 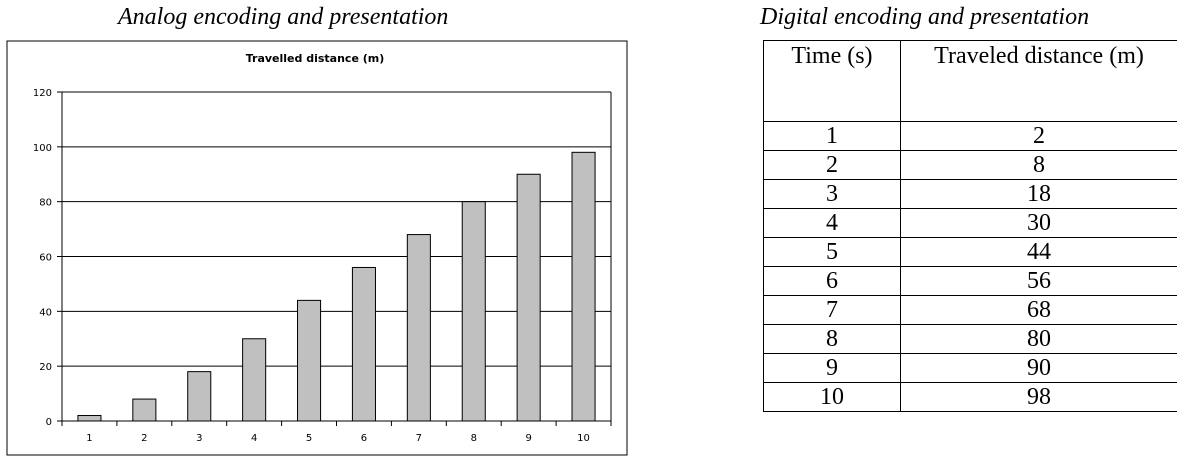 I want to click on x-tick-label: 3, so click(x=199, y=438).